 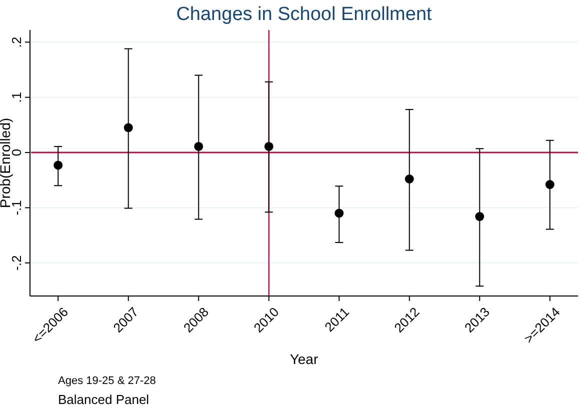 I want to click on x-axis-title: Year, so click(x=304, y=359).